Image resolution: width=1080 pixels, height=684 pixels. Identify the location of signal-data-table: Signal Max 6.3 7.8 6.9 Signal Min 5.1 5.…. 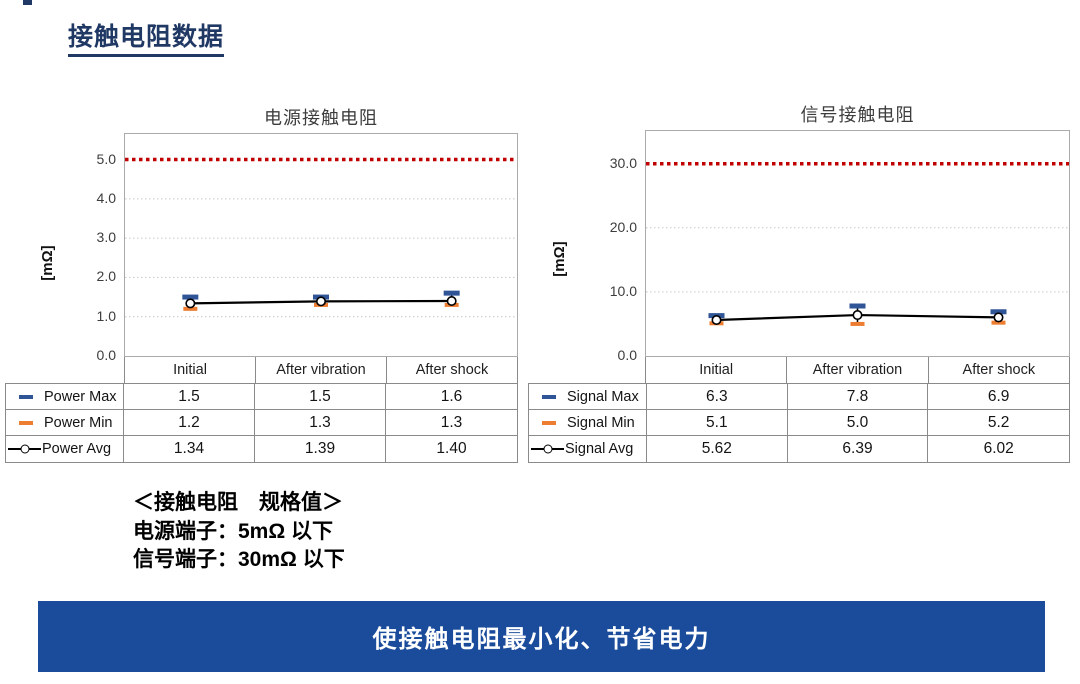
(799, 423).